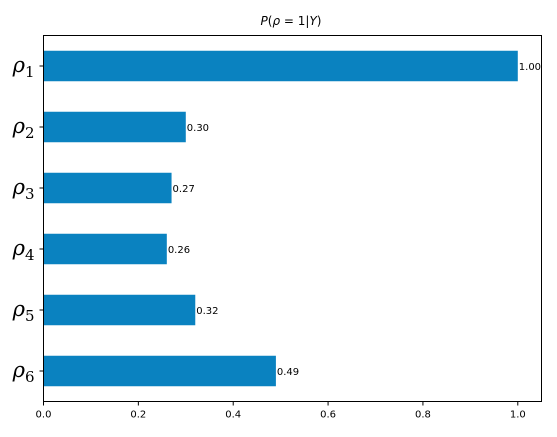  Describe the element at coordinates (138, 415) in the screenshot. I see `x-tick-label: 0.2` at that location.